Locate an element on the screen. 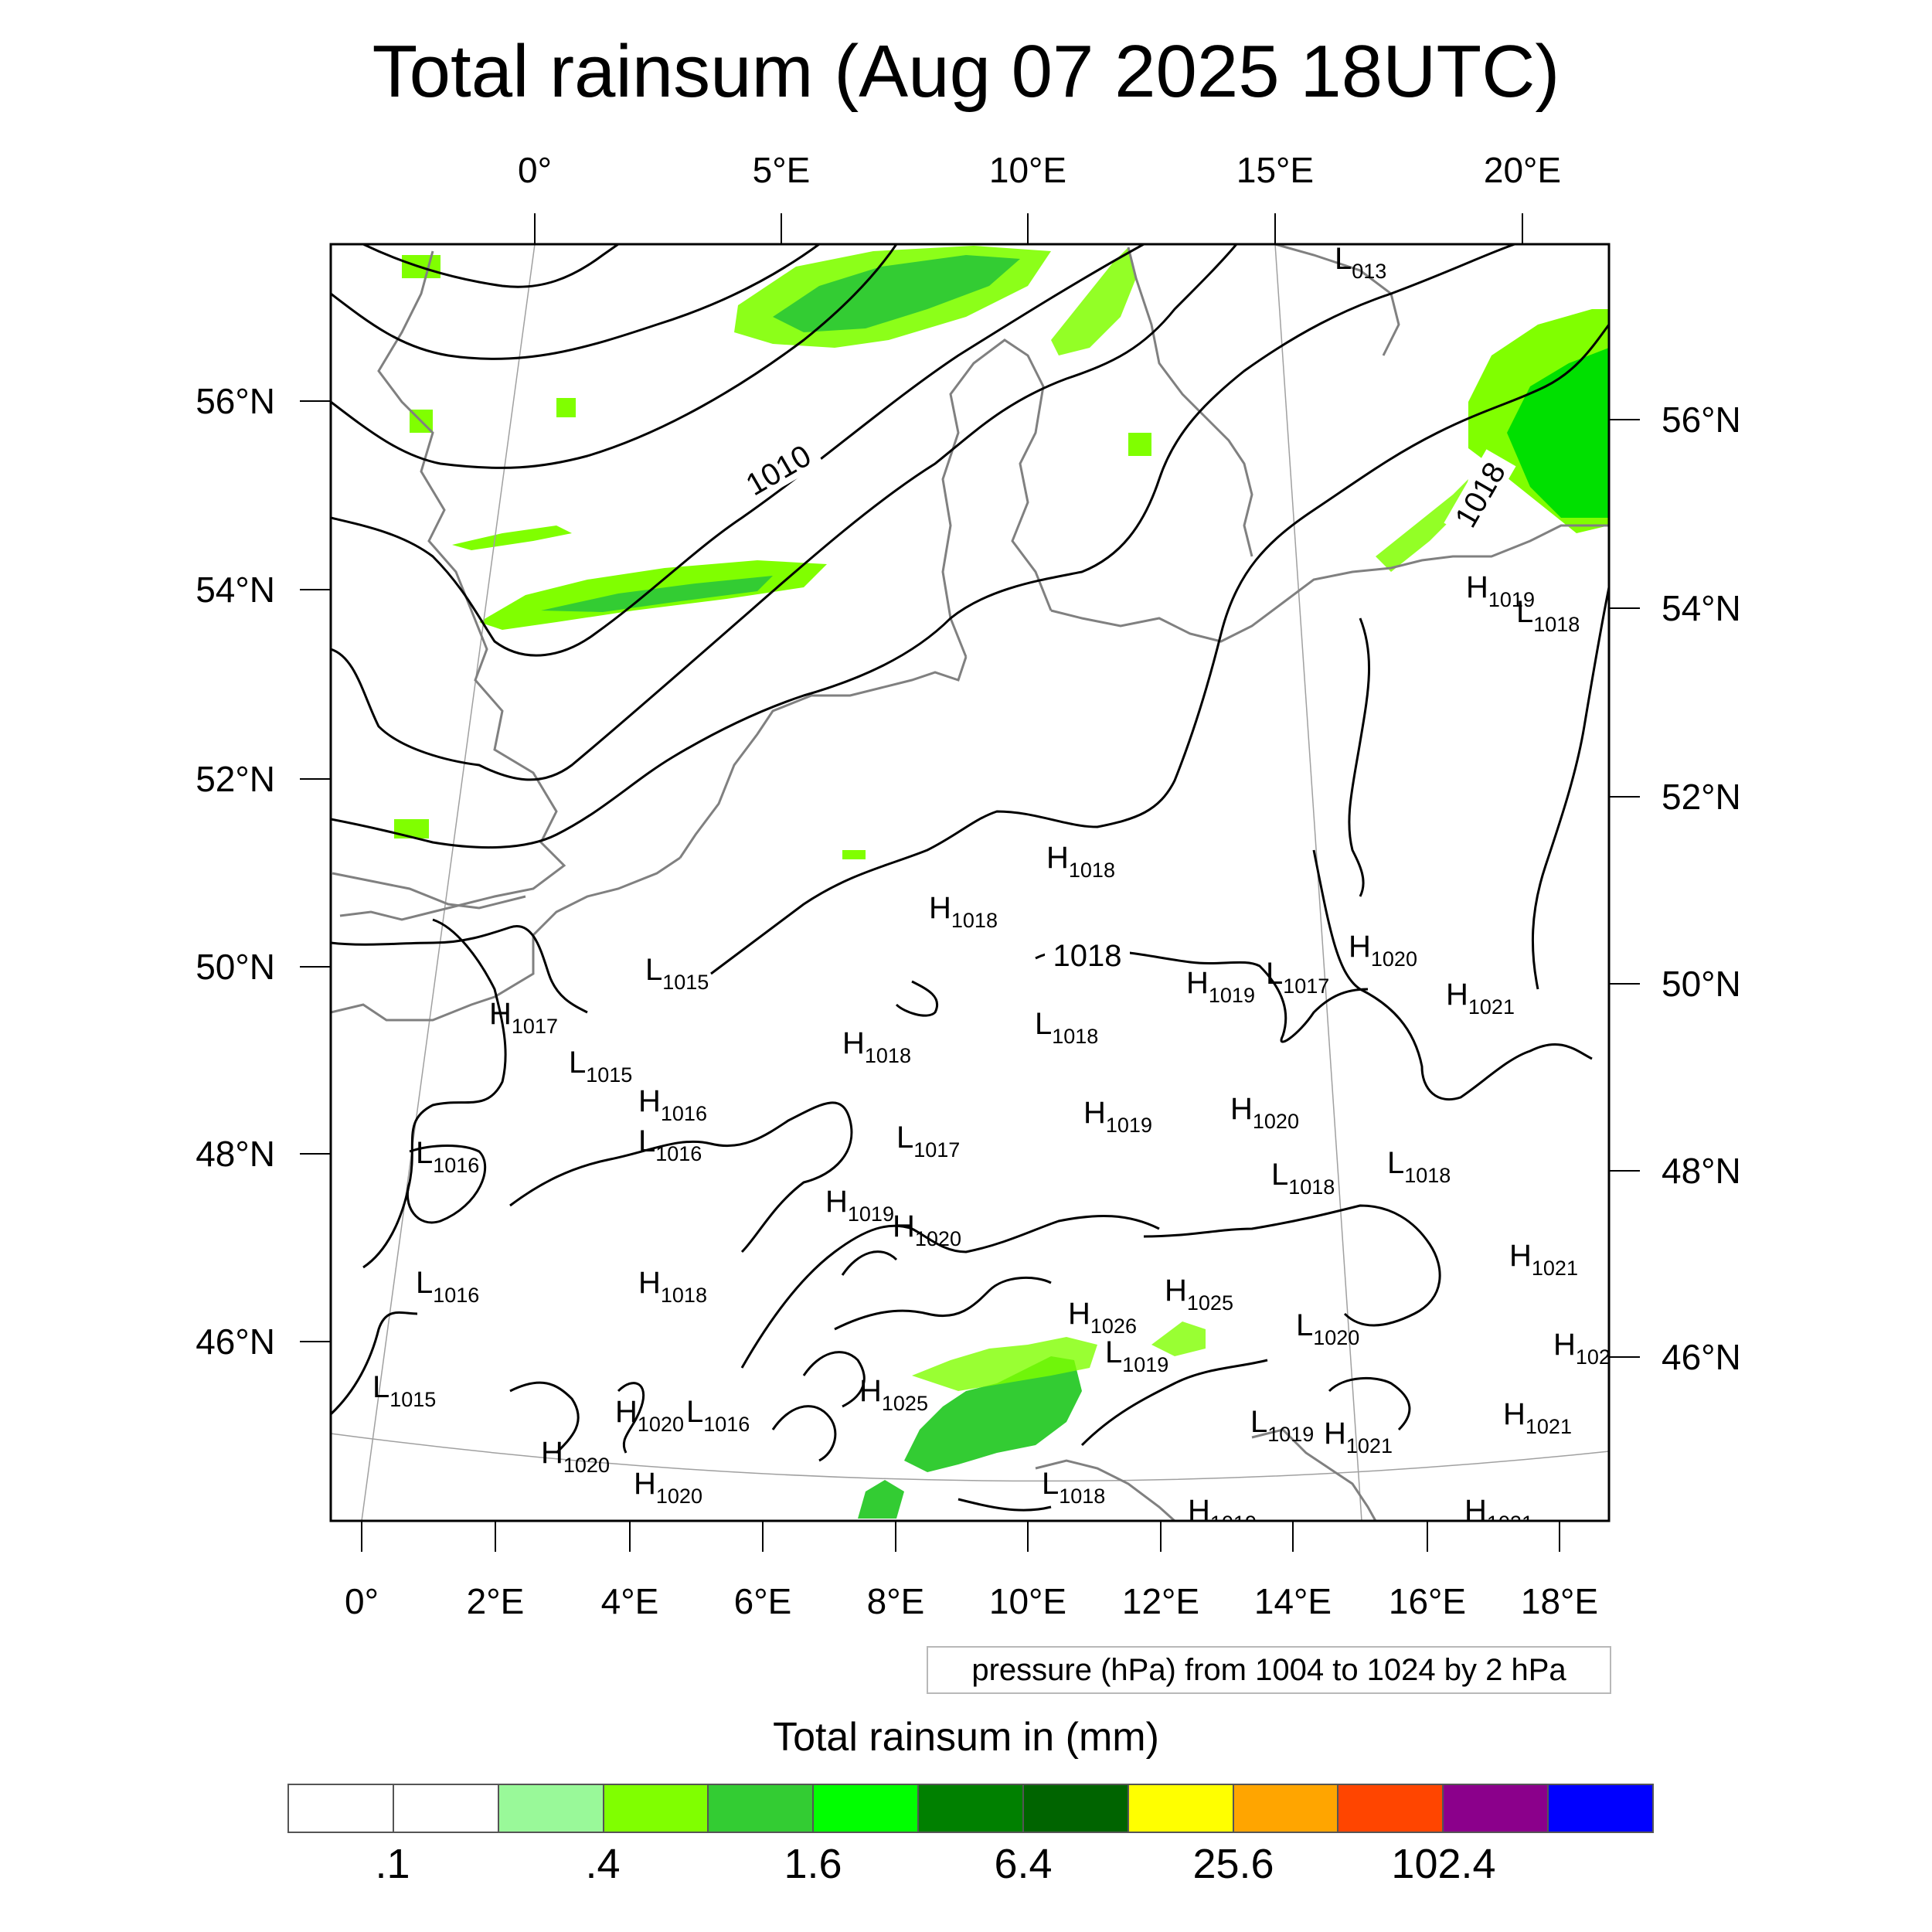 Image resolution: width=1932 pixels, height=1932 pixels. coast-adriatic is located at coordinates (1314, 1475).